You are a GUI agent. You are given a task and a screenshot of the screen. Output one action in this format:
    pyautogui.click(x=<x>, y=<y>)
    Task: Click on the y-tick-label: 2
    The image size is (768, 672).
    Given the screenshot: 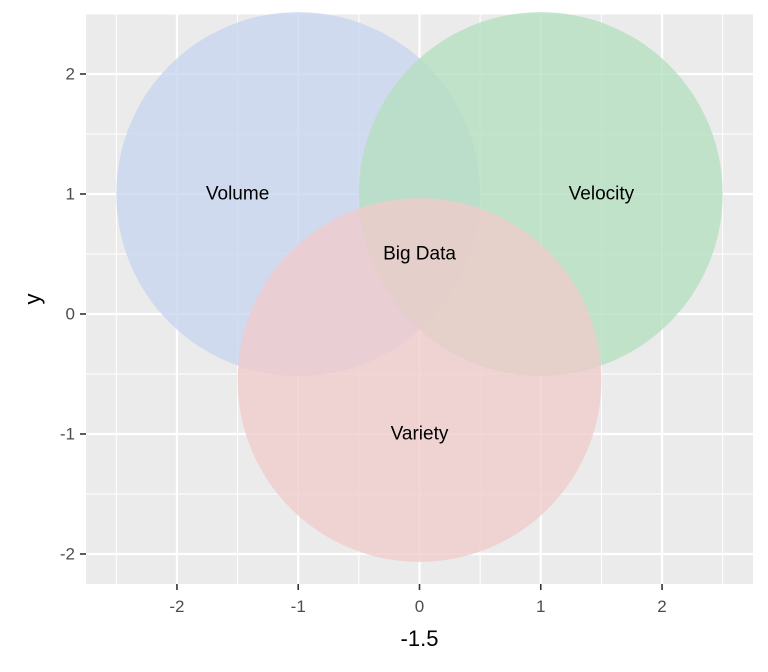 What is the action you would take?
    pyautogui.click(x=70, y=74)
    